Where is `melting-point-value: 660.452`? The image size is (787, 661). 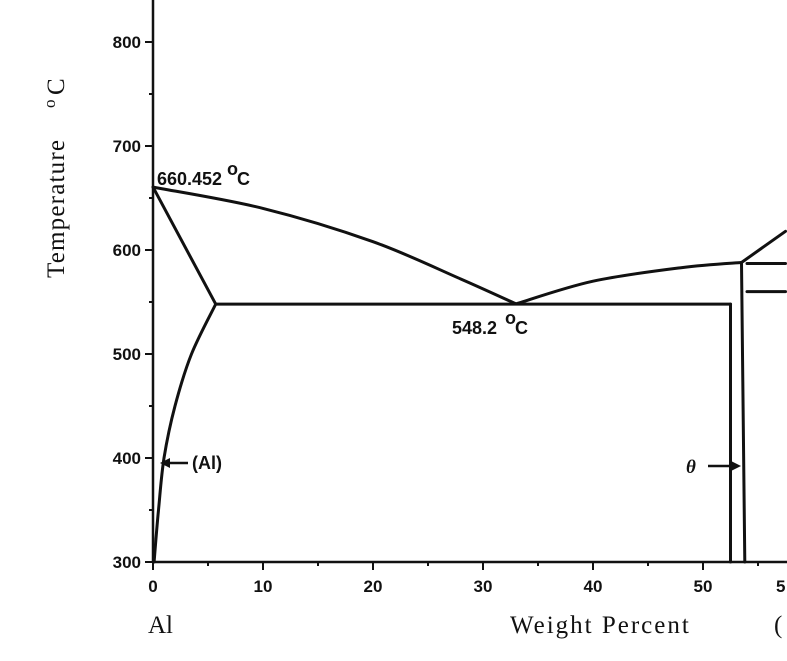 melting-point-value: 660.452 is located at coordinates (189, 179).